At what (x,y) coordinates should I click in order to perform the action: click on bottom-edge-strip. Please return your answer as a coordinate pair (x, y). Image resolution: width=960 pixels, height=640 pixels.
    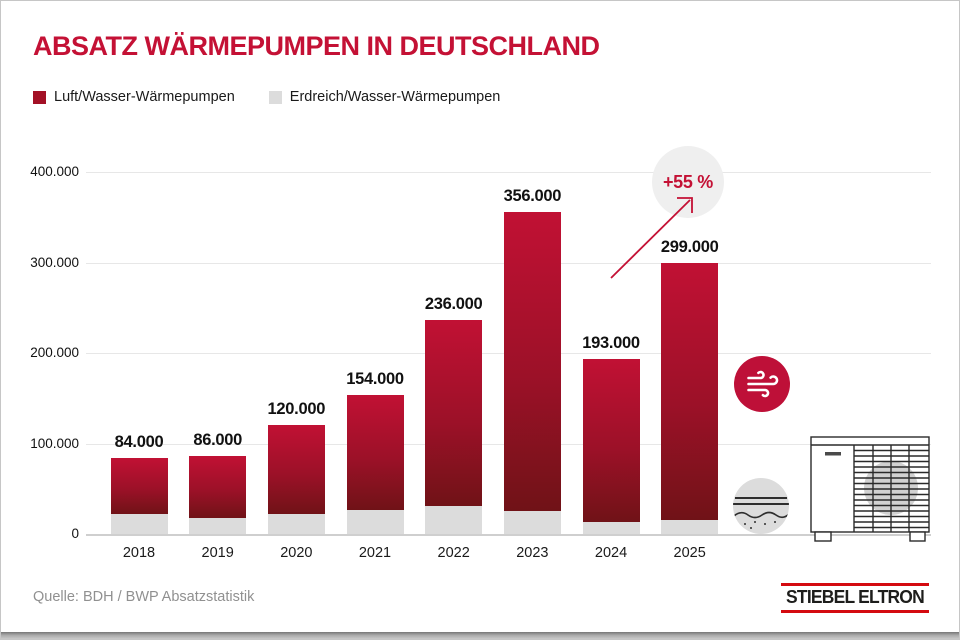
    Looking at the image, I should click on (480, 635).